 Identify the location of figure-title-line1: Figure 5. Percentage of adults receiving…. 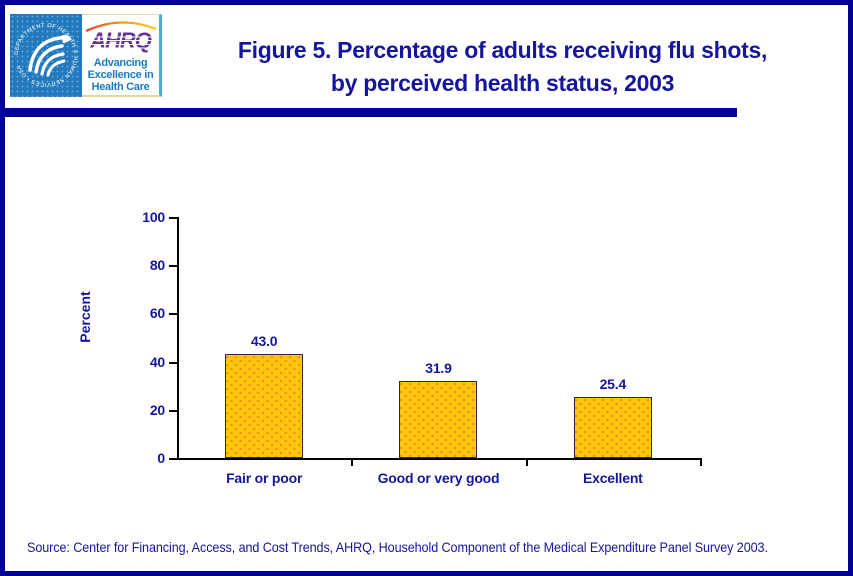
(502, 50).